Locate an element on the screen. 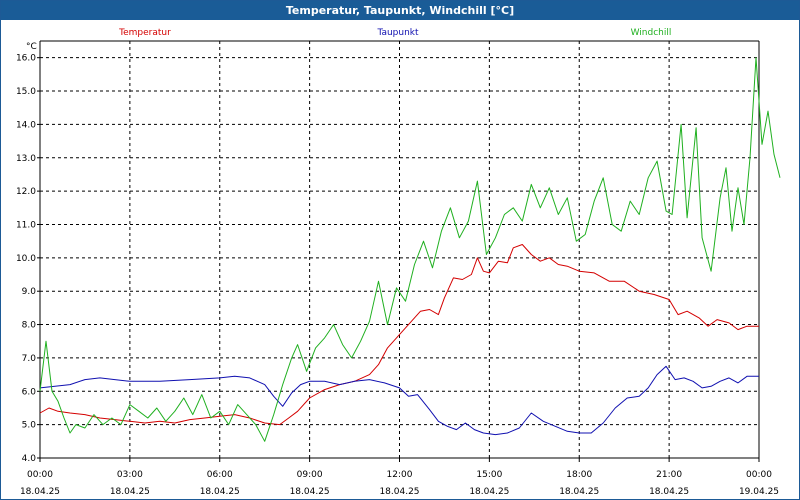  y-tick-label: 6.0 is located at coordinates (29, 392).